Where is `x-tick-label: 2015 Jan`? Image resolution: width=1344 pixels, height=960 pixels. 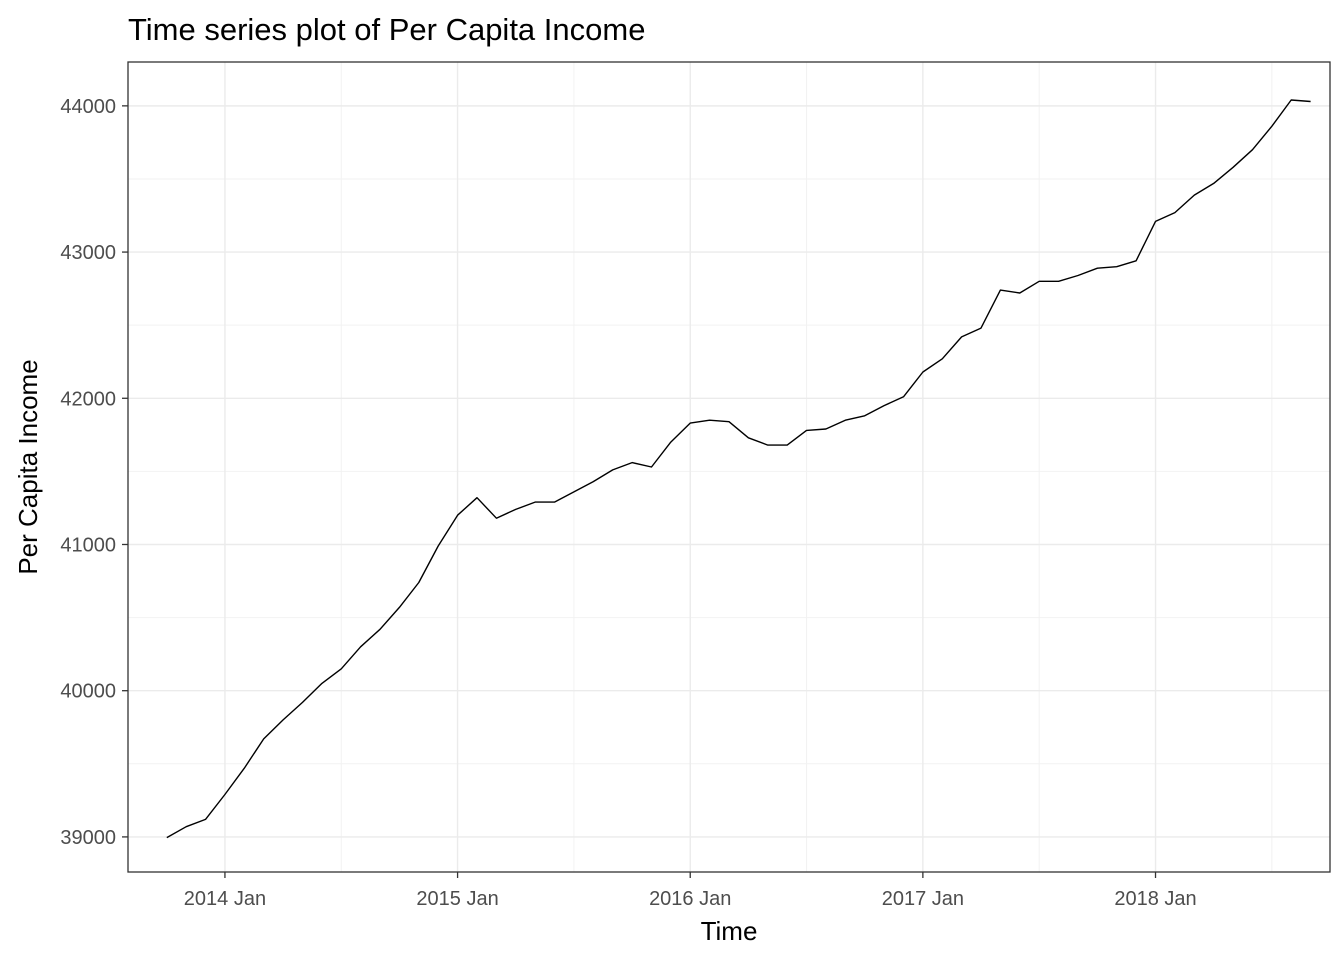
x-tick-label: 2015 Jan is located at coordinates (457, 899).